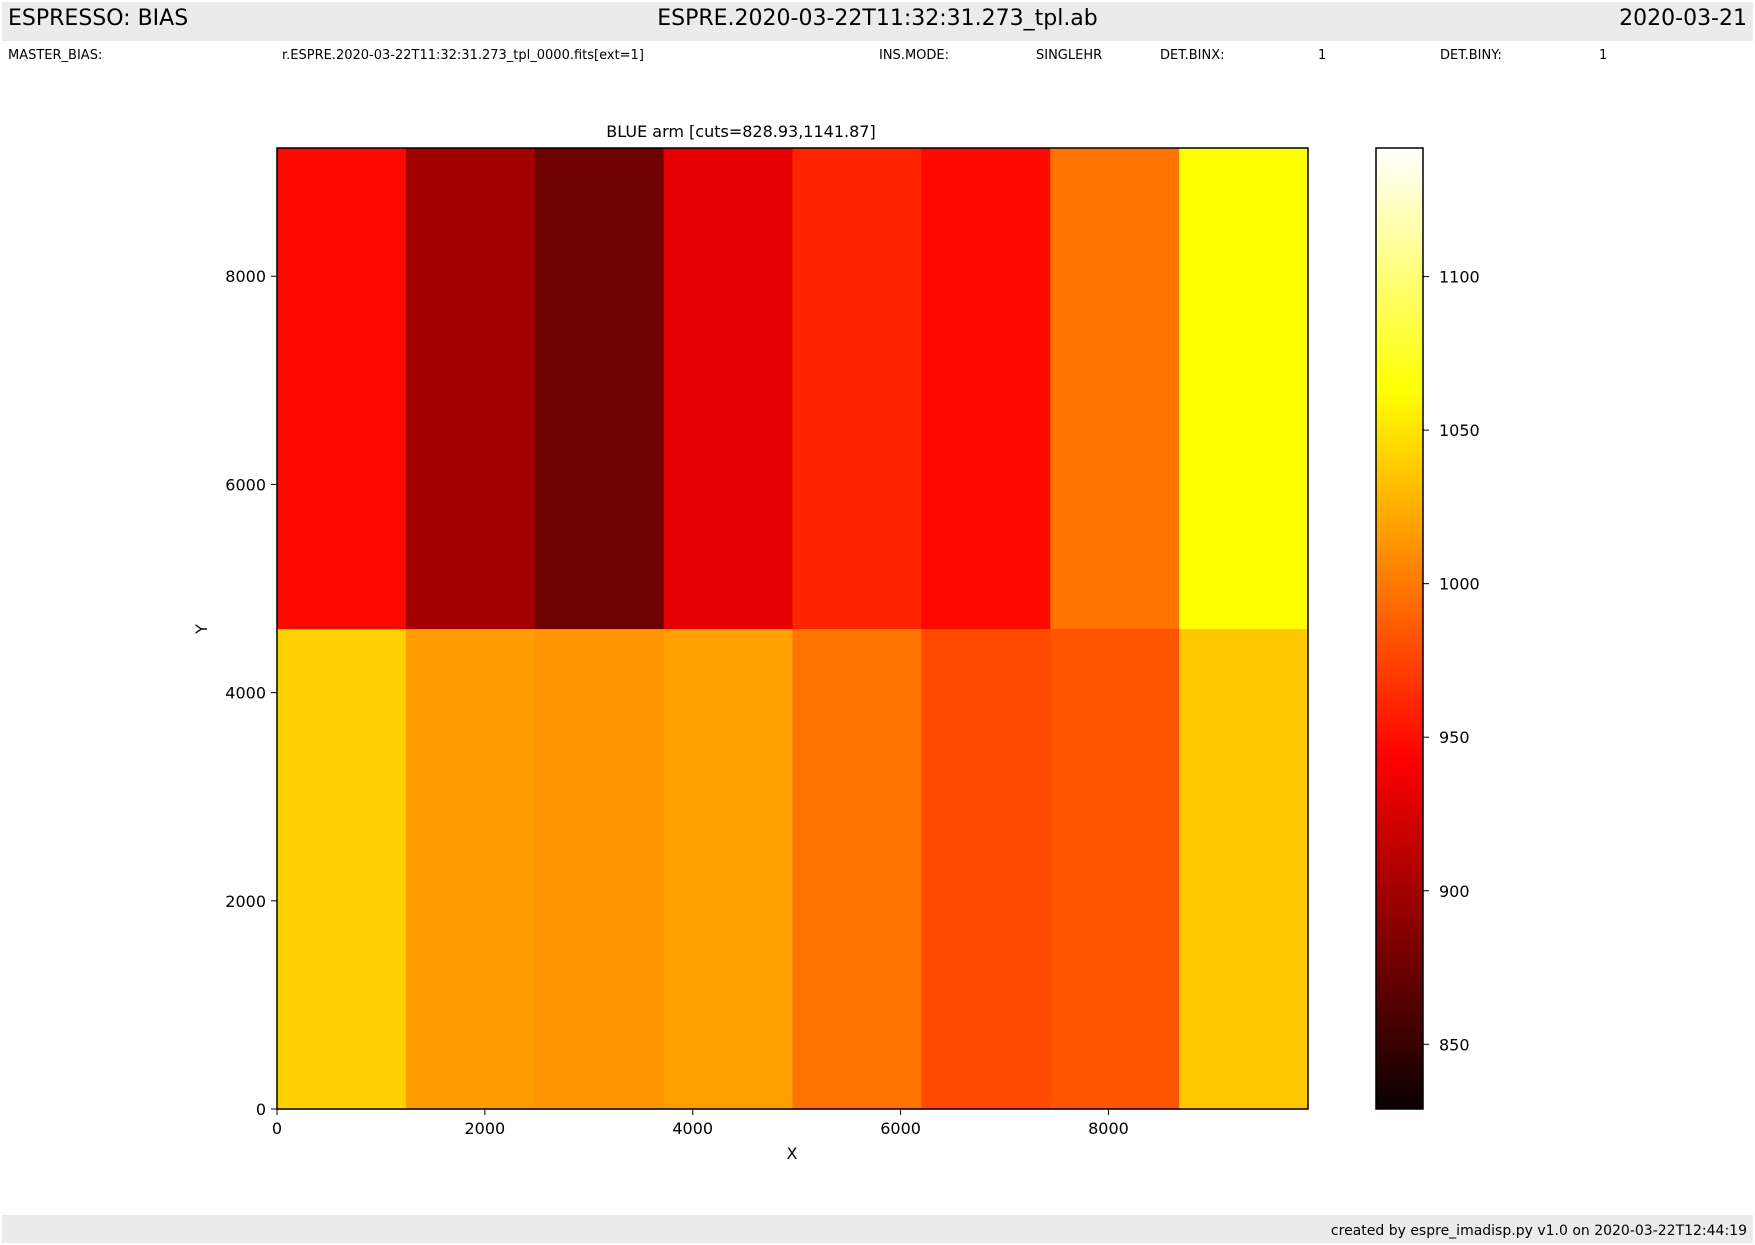 This screenshot has width=1755, height=1245. I want to click on x-tick-label: 4000, so click(692, 1128).